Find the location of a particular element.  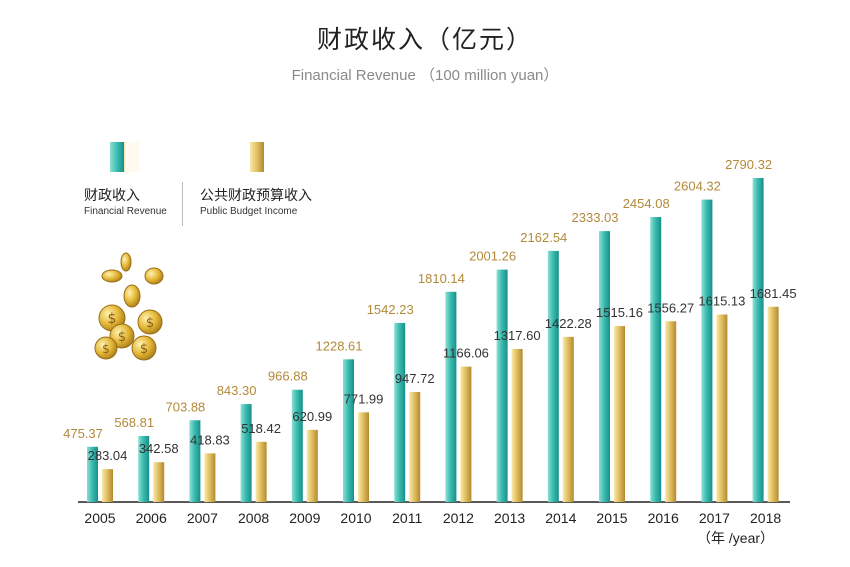

bar-financial-revenue-2018 is located at coordinates (758, 340).